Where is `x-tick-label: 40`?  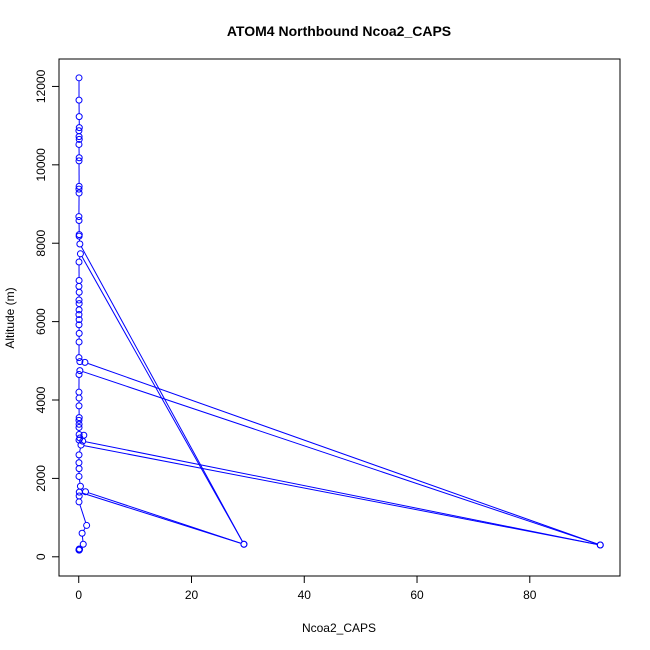
x-tick-label: 40 is located at coordinates (305, 595).